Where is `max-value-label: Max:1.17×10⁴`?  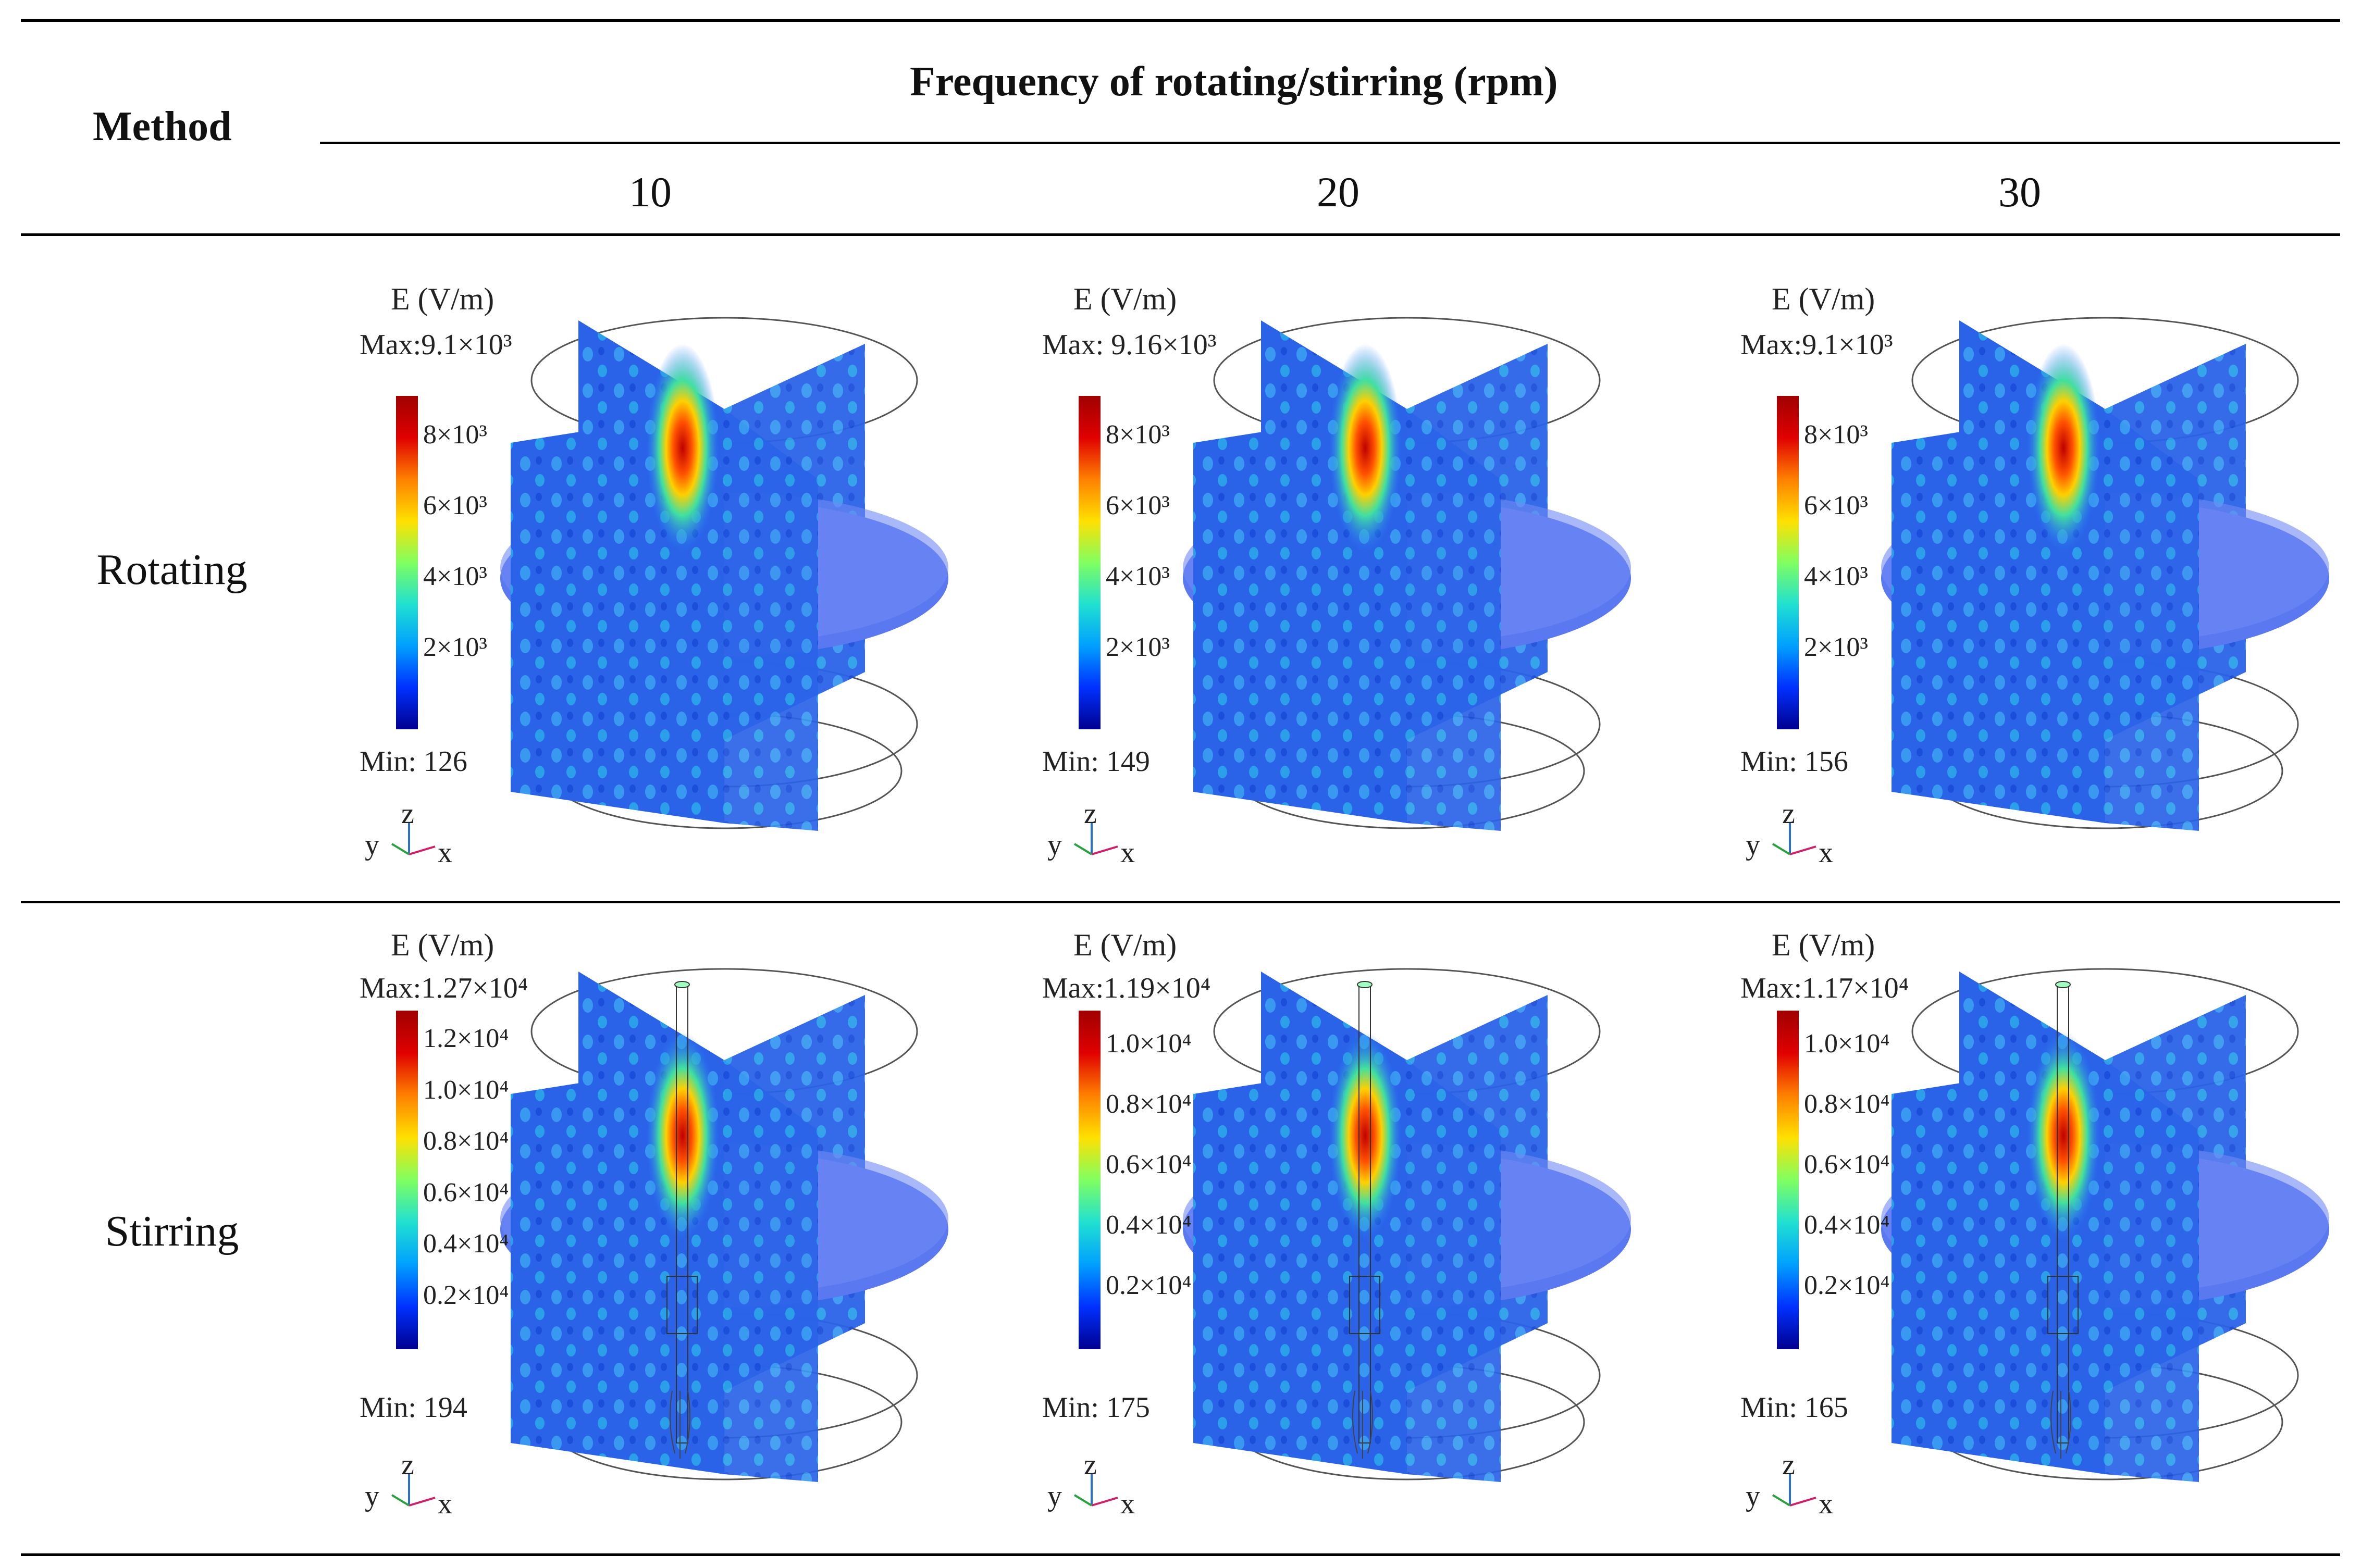
max-value-label: Max:1.17×10⁴ is located at coordinates (1824, 988).